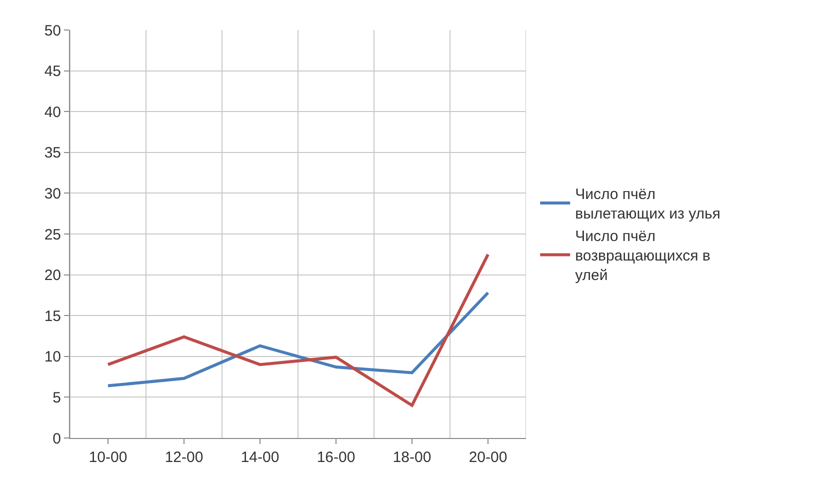 The image size is (816, 488). What do you see at coordinates (56, 397) in the screenshot?
I see `y-tick-label: 5` at bounding box center [56, 397].